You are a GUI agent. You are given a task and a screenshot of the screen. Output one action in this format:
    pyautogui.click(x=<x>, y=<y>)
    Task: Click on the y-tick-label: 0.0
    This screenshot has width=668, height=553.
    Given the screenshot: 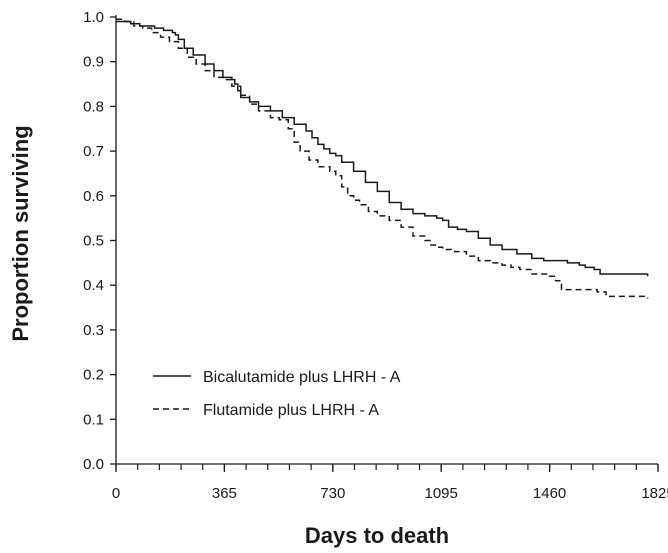 What is the action you would take?
    pyautogui.click(x=93, y=464)
    